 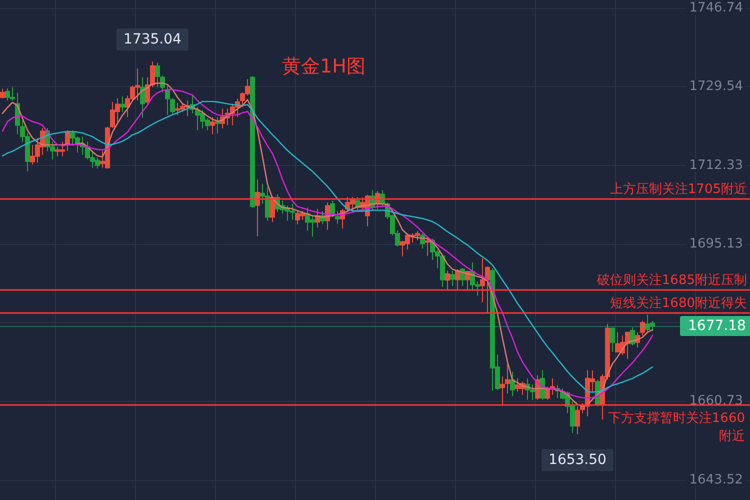 What do you see at coordinates (678, 304) in the screenshot?
I see `ref-line-label: 短线关注1680附近得失` at bounding box center [678, 304].